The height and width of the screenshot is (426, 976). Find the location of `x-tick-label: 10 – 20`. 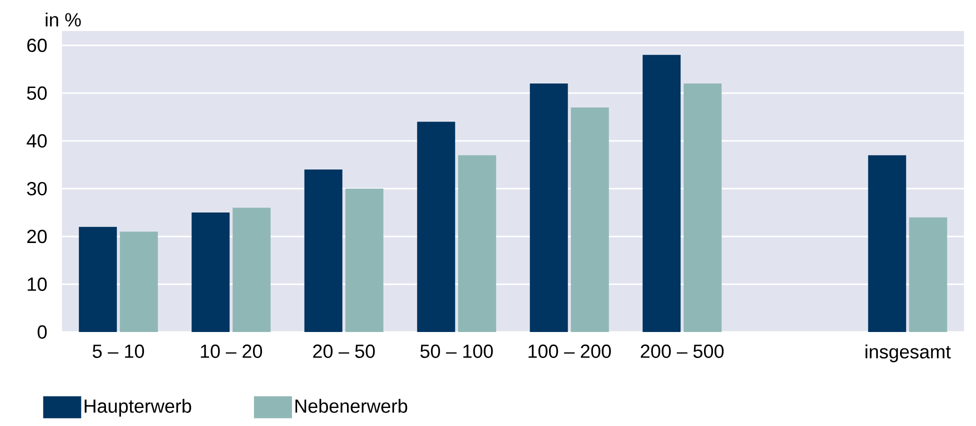

x-tick-label: 10 – 20 is located at coordinates (231, 351).